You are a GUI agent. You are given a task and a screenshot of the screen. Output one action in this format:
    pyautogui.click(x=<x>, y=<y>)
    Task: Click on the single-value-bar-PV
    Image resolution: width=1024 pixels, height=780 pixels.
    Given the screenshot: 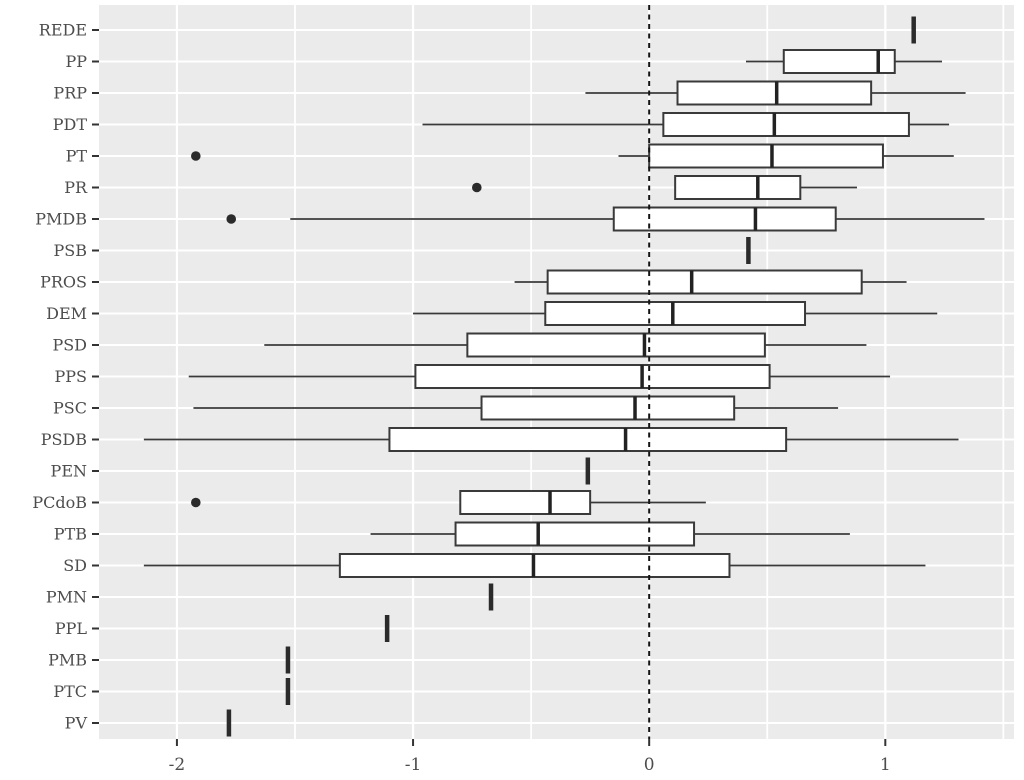 What is the action you would take?
    pyautogui.click(x=229, y=723)
    